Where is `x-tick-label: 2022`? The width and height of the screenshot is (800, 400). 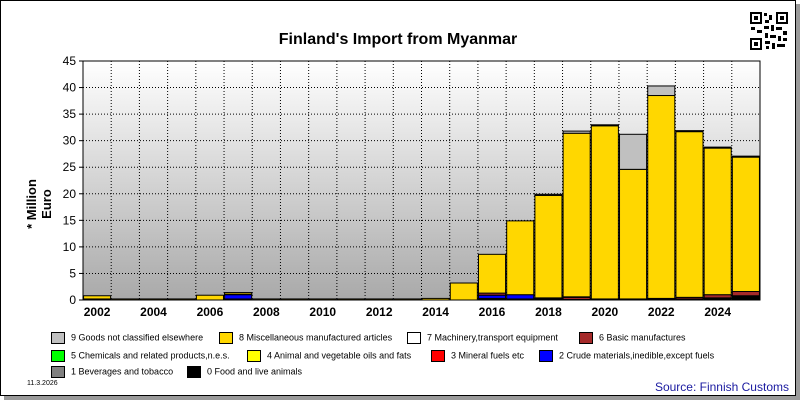 x-tick-label: 2022 is located at coordinates (661, 312).